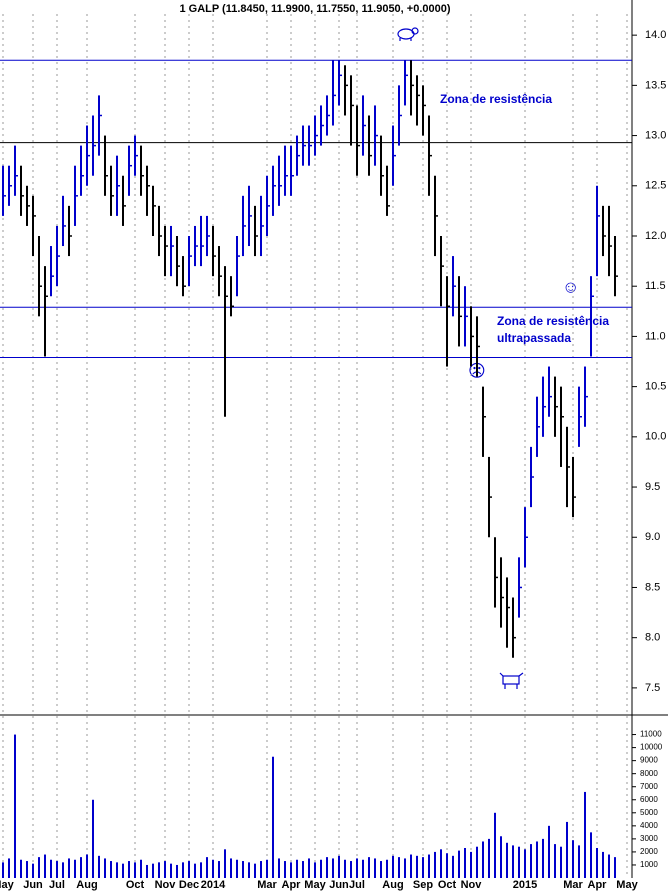  What do you see at coordinates (423, 885) in the screenshot?
I see `x-tick-label: Sep` at bounding box center [423, 885].